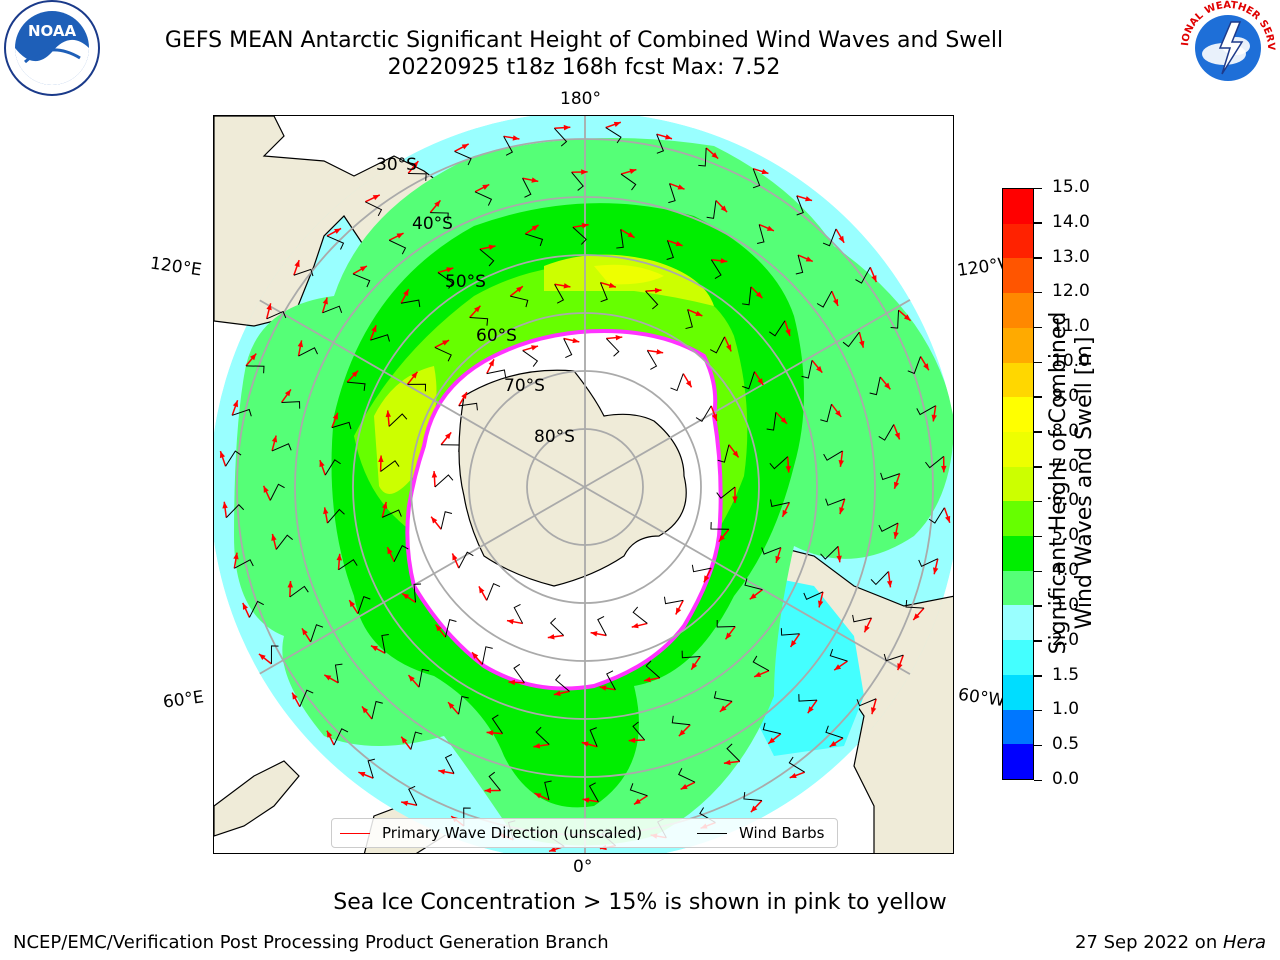 The height and width of the screenshot is (960, 1280). Describe the element at coordinates (1244, 942) in the screenshot. I see `footer-machine: Hera` at that location.